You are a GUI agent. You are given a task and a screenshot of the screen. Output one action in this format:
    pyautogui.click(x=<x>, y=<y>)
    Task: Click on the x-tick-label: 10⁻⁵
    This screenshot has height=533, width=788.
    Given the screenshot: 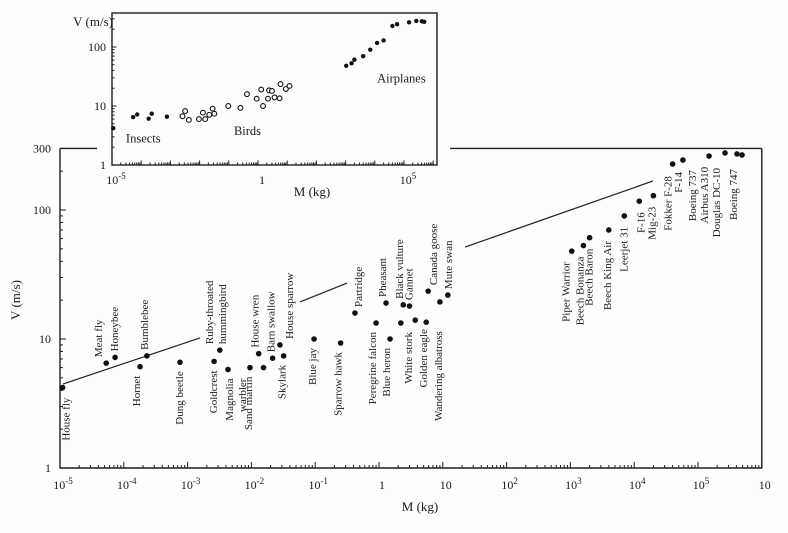 What is the action you would take?
    pyautogui.click(x=63, y=484)
    